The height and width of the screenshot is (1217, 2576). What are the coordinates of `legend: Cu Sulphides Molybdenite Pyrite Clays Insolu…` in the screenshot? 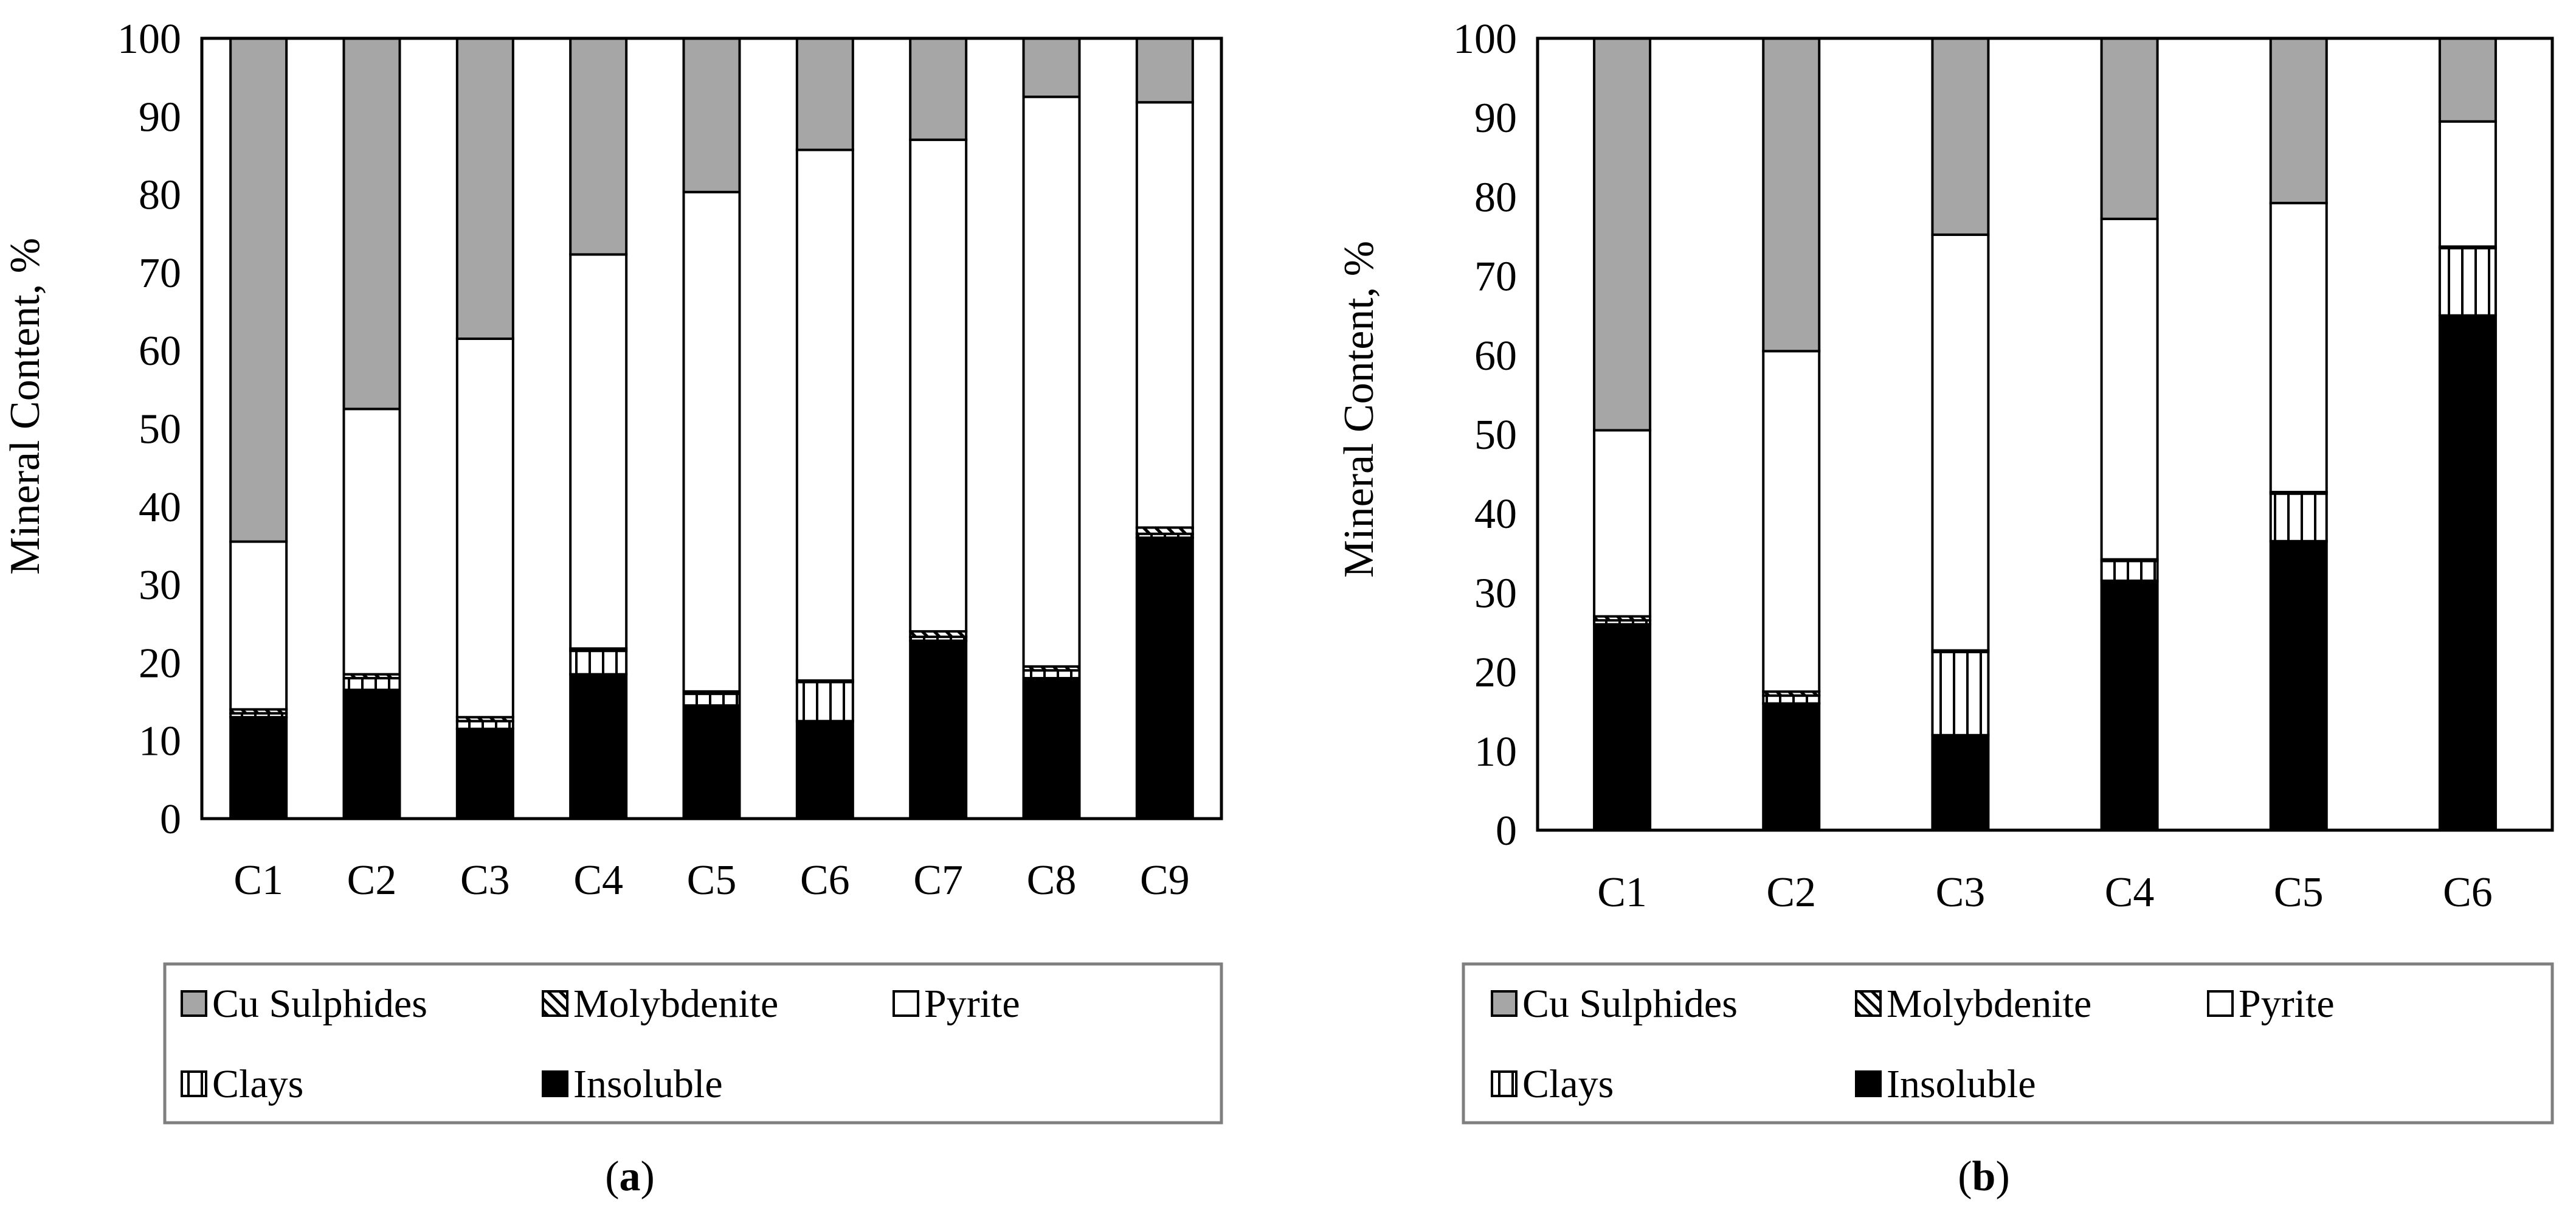 It's located at (693, 1043).